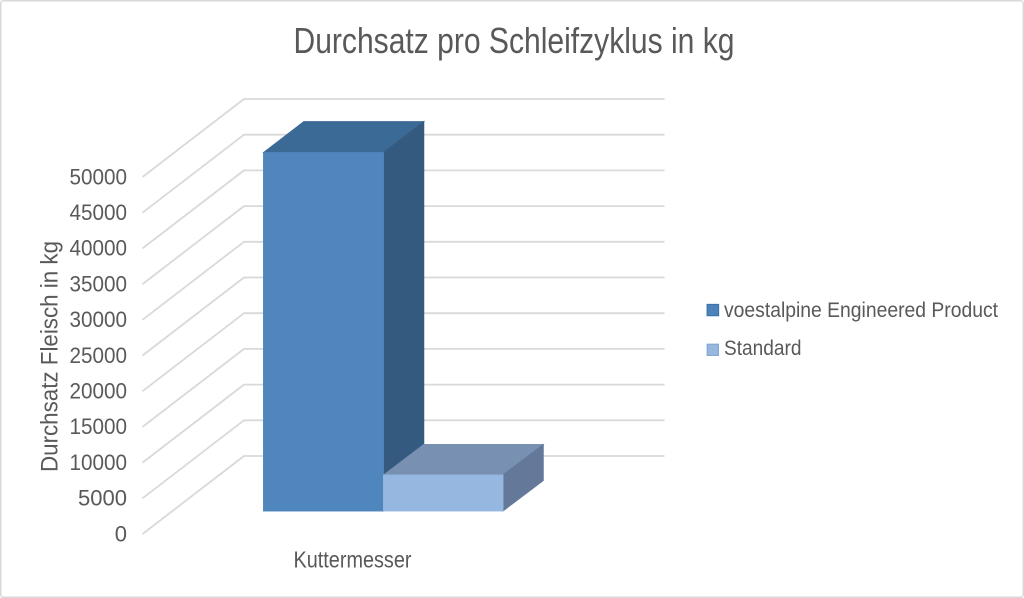 The width and height of the screenshot is (1024, 598). I want to click on svg-text: 45000, so click(99, 212).